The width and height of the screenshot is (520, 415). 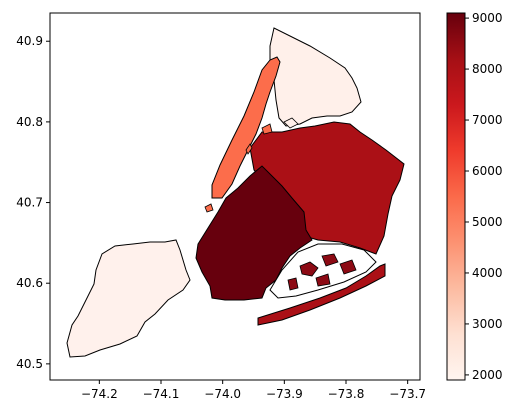 What do you see at coordinates (487, 18) in the screenshot?
I see `colorbar-tick-label: 9000` at bounding box center [487, 18].